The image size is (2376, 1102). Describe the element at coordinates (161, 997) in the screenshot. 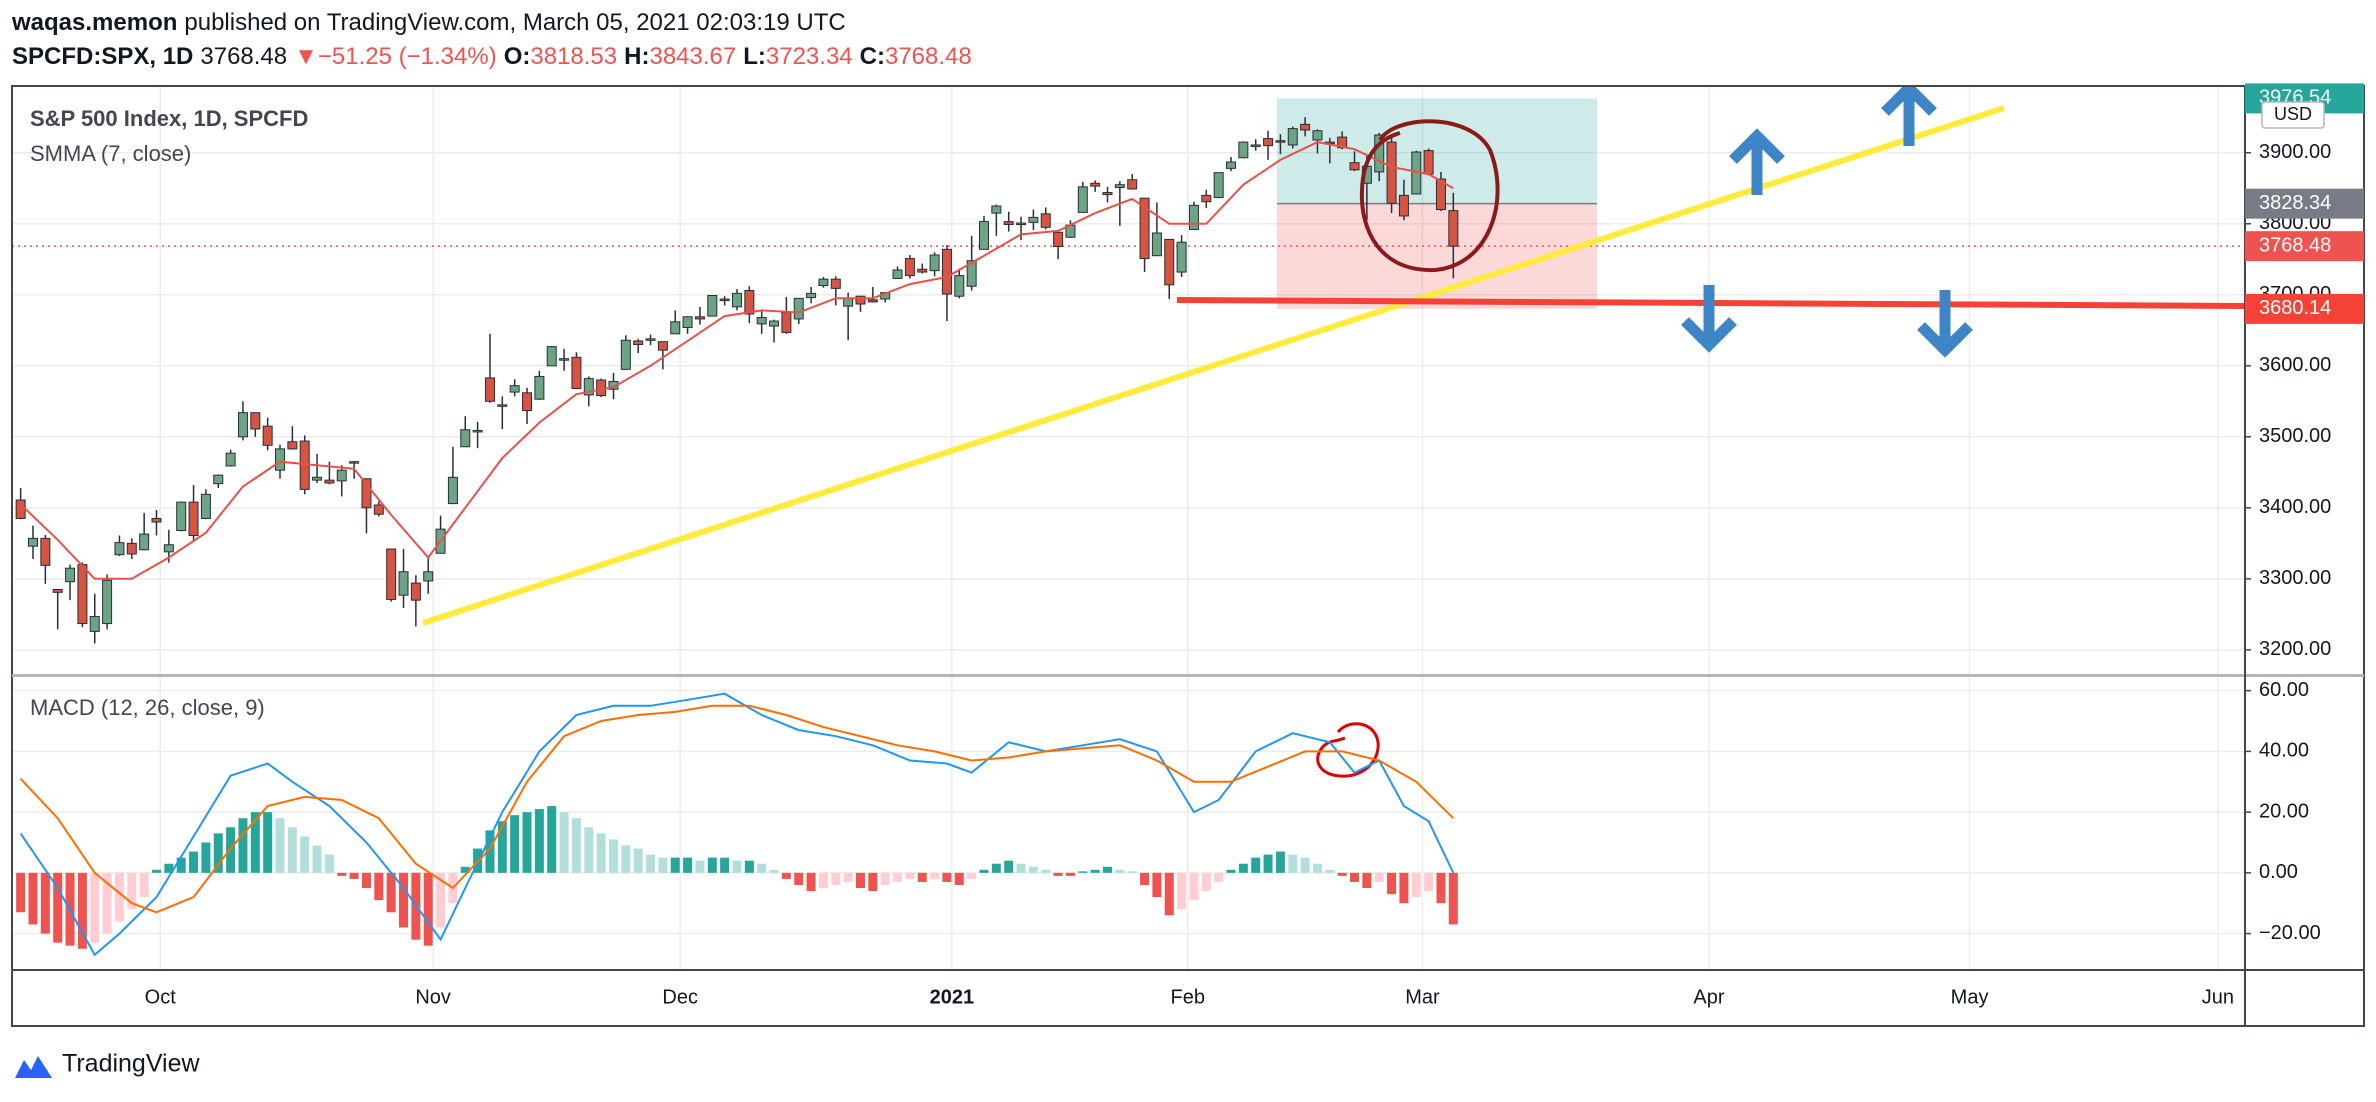

I see `x-tick-label: Oct` at that location.